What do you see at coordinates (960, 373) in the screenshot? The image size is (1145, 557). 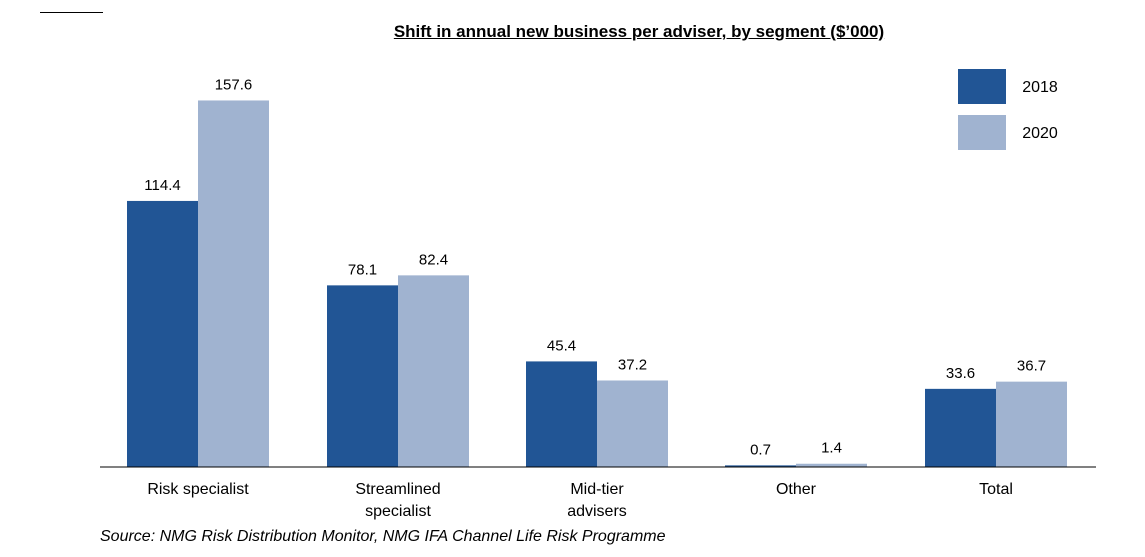 I see `data-label: 33.6` at bounding box center [960, 373].